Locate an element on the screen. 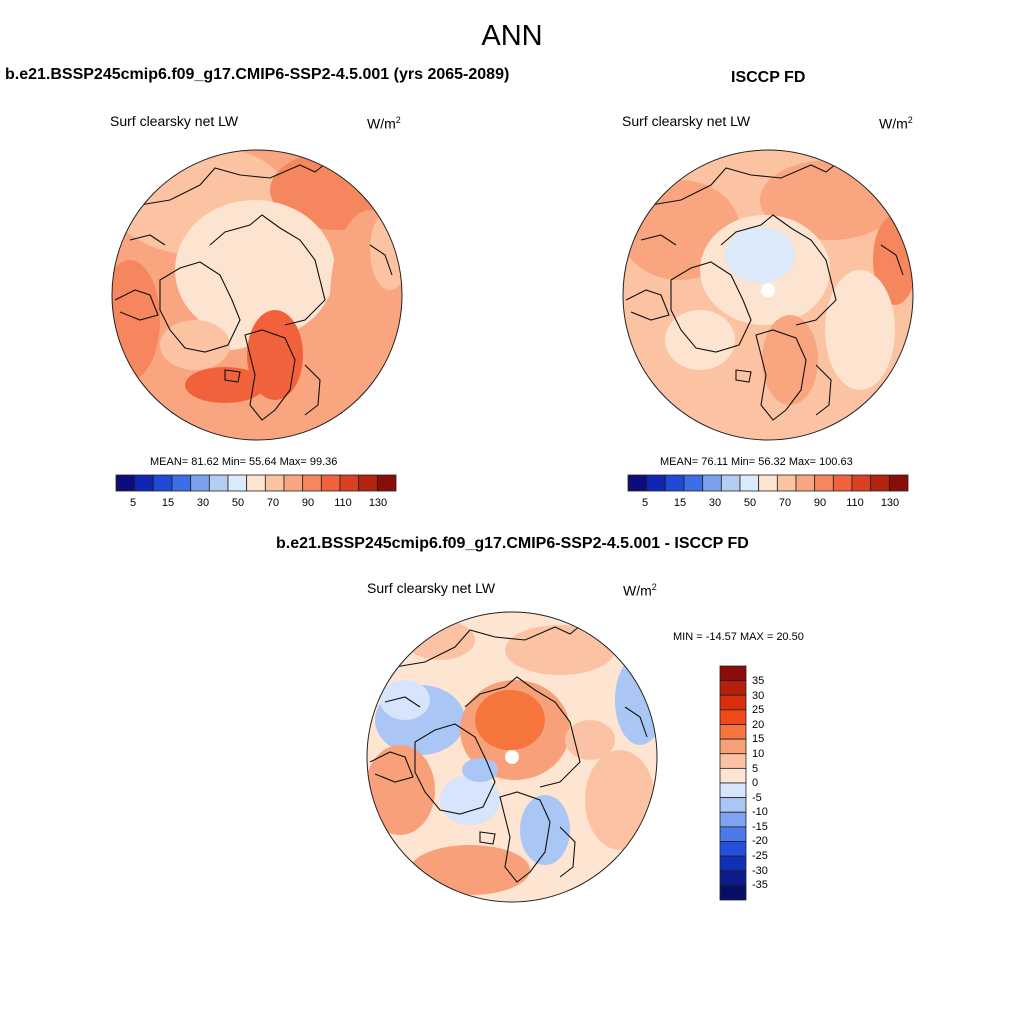 This screenshot has height=1024, width=1024. colorbar-model is located at coordinates (256, 483).